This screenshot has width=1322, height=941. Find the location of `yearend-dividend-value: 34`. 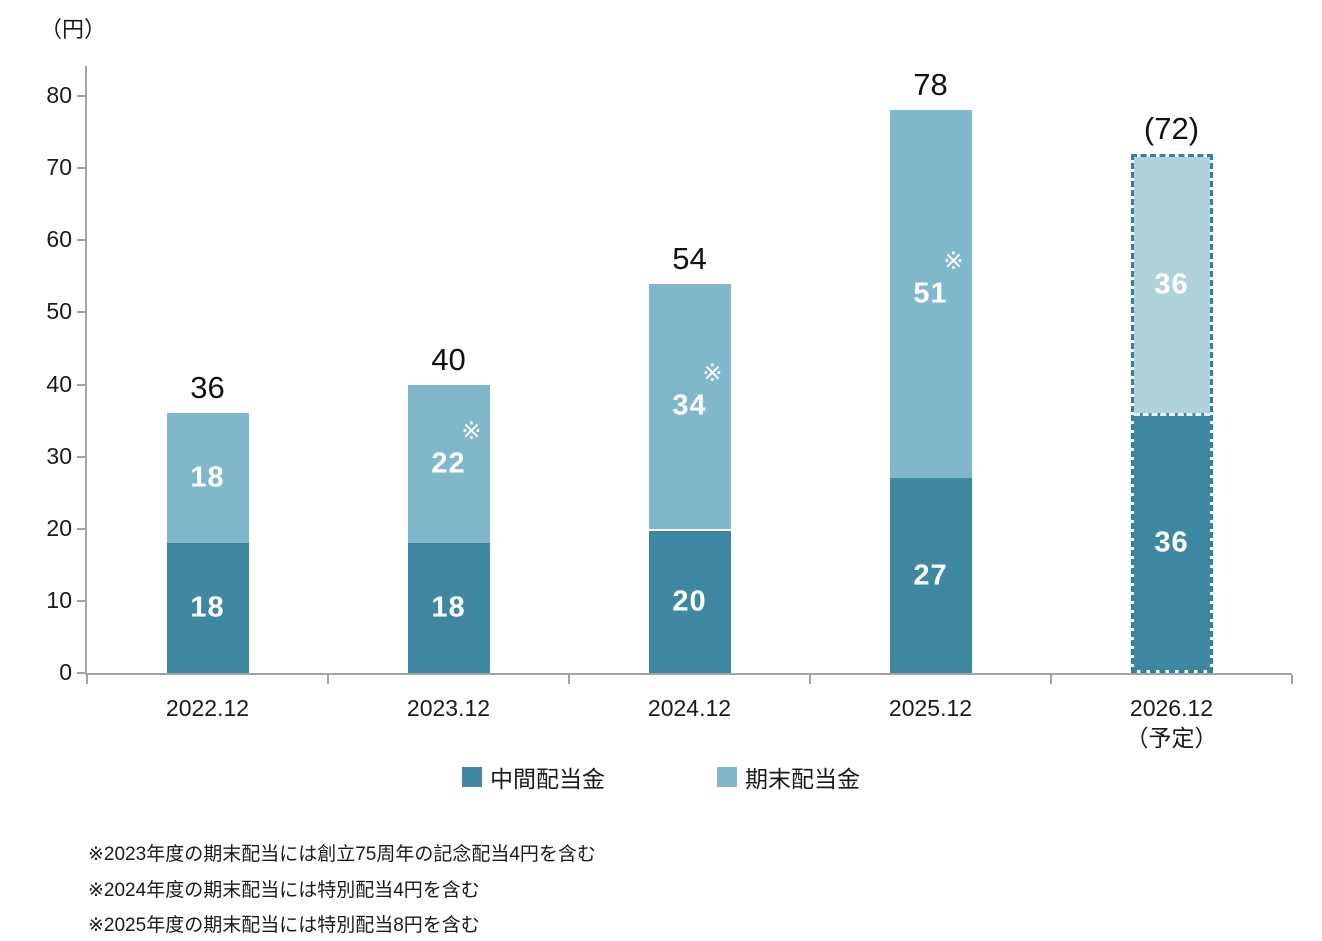

yearend-dividend-value: 34 is located at coordinates (689, 405).